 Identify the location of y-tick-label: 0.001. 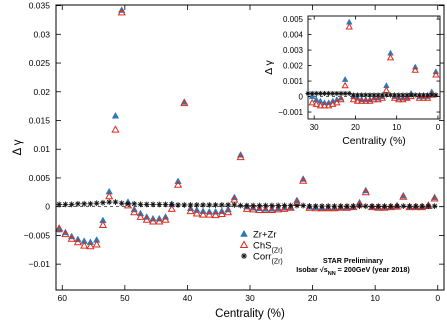
(293, 81).